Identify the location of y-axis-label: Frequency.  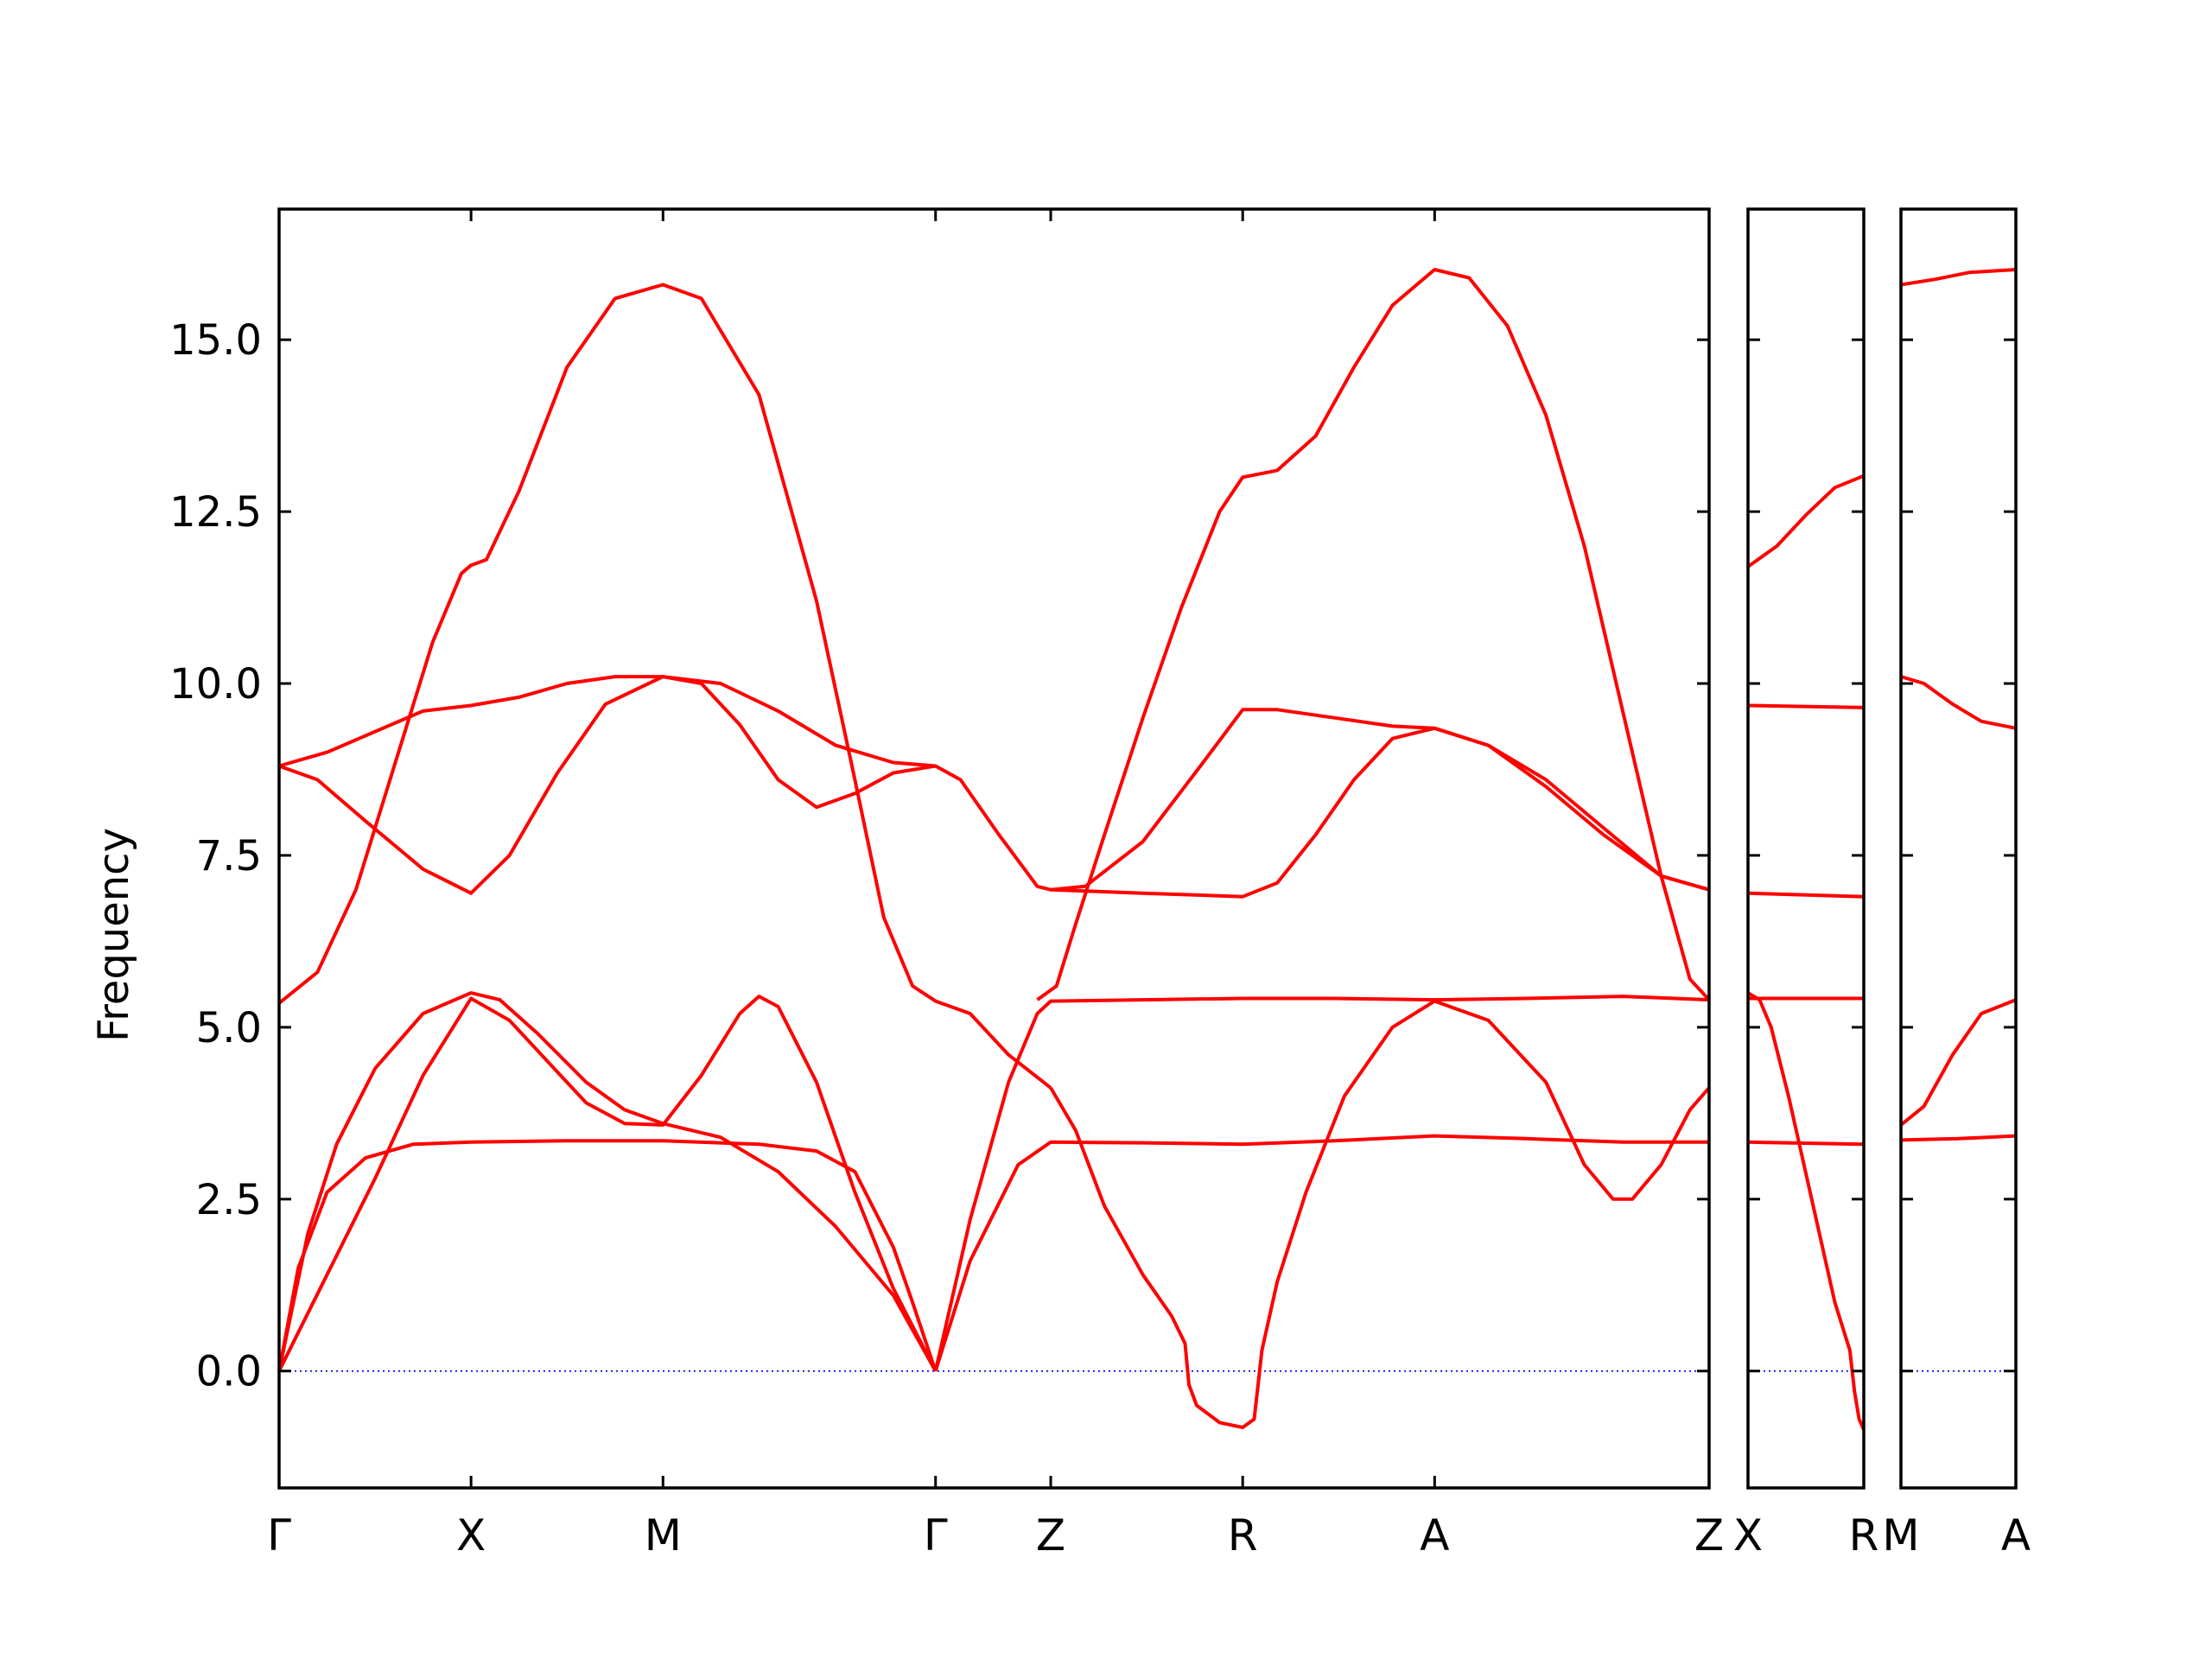
(114, 935).